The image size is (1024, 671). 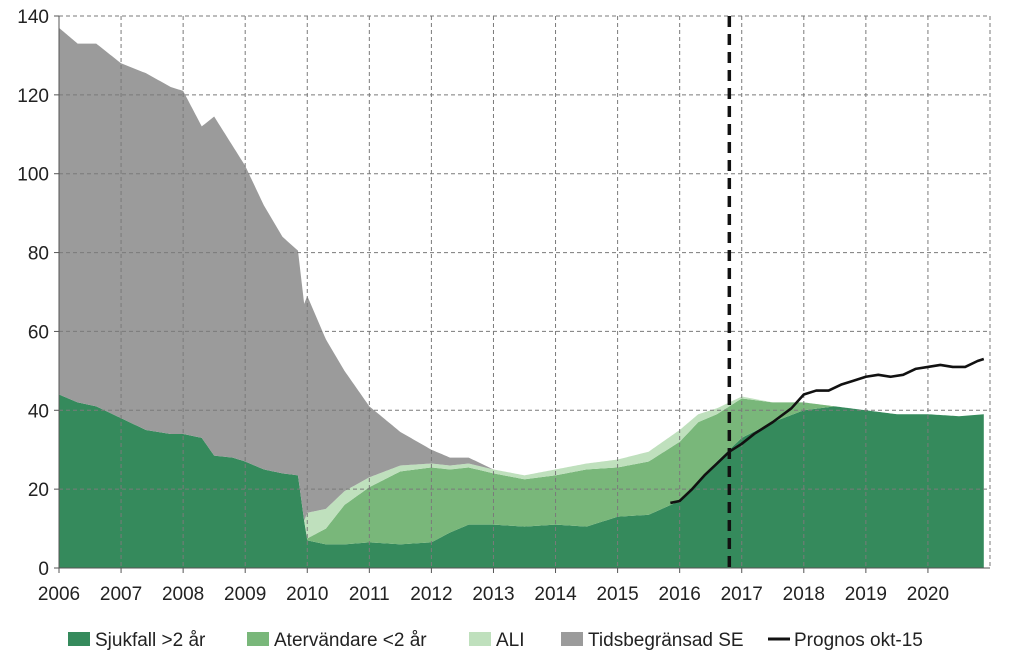 What do you see at coordinates (150, 640) in the screenshot?
I see `legend-label-0: Sjukfall >2 år` at bounding box center [150, 640].